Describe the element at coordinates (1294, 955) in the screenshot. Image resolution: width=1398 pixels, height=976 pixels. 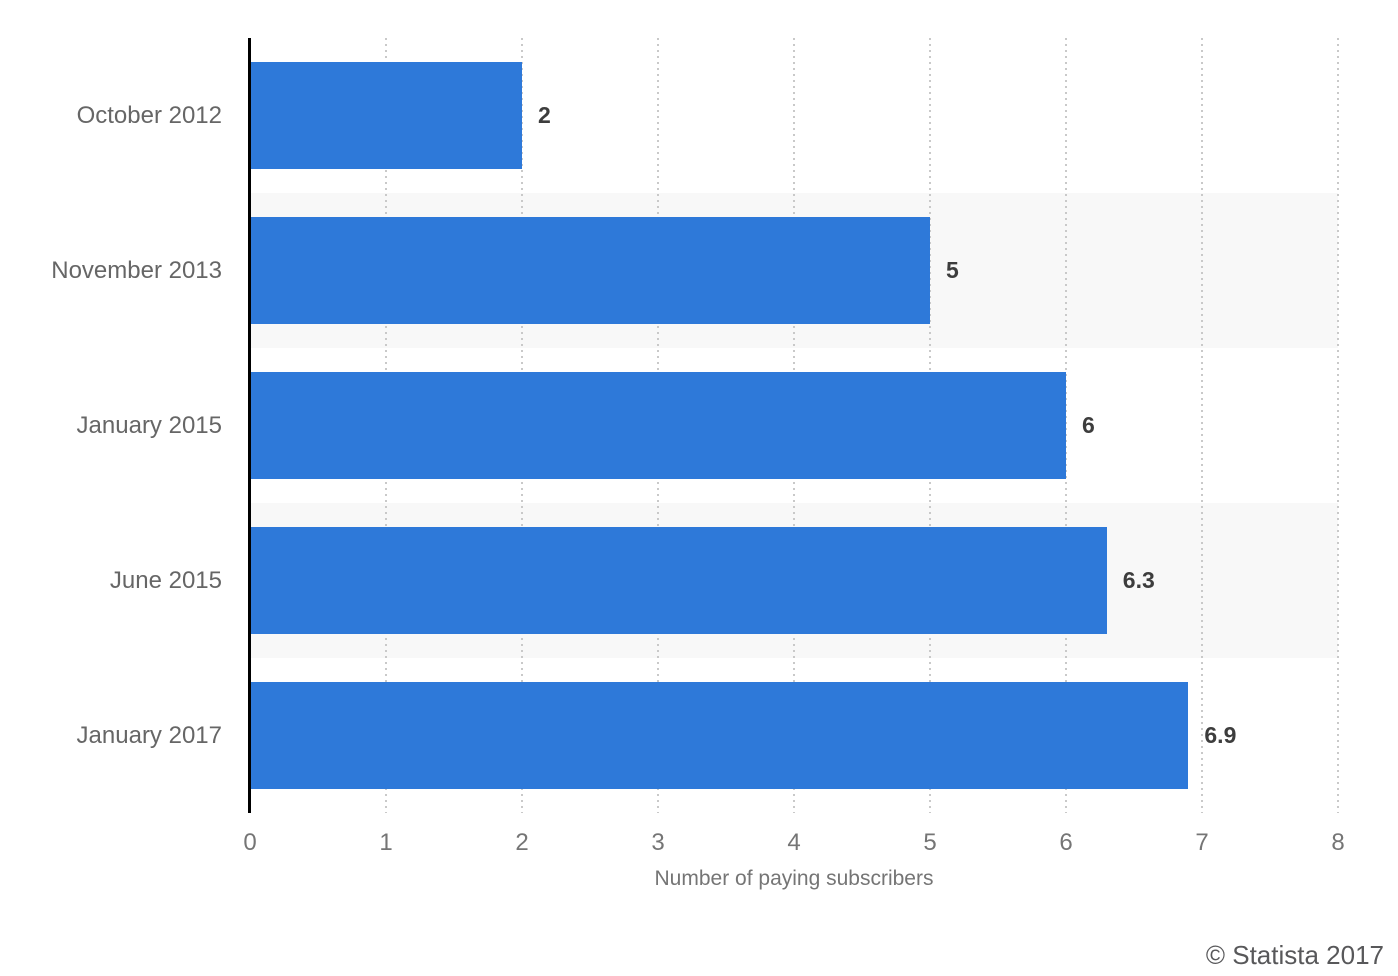
I see `copyright-text: © Statista 2017` at that location.